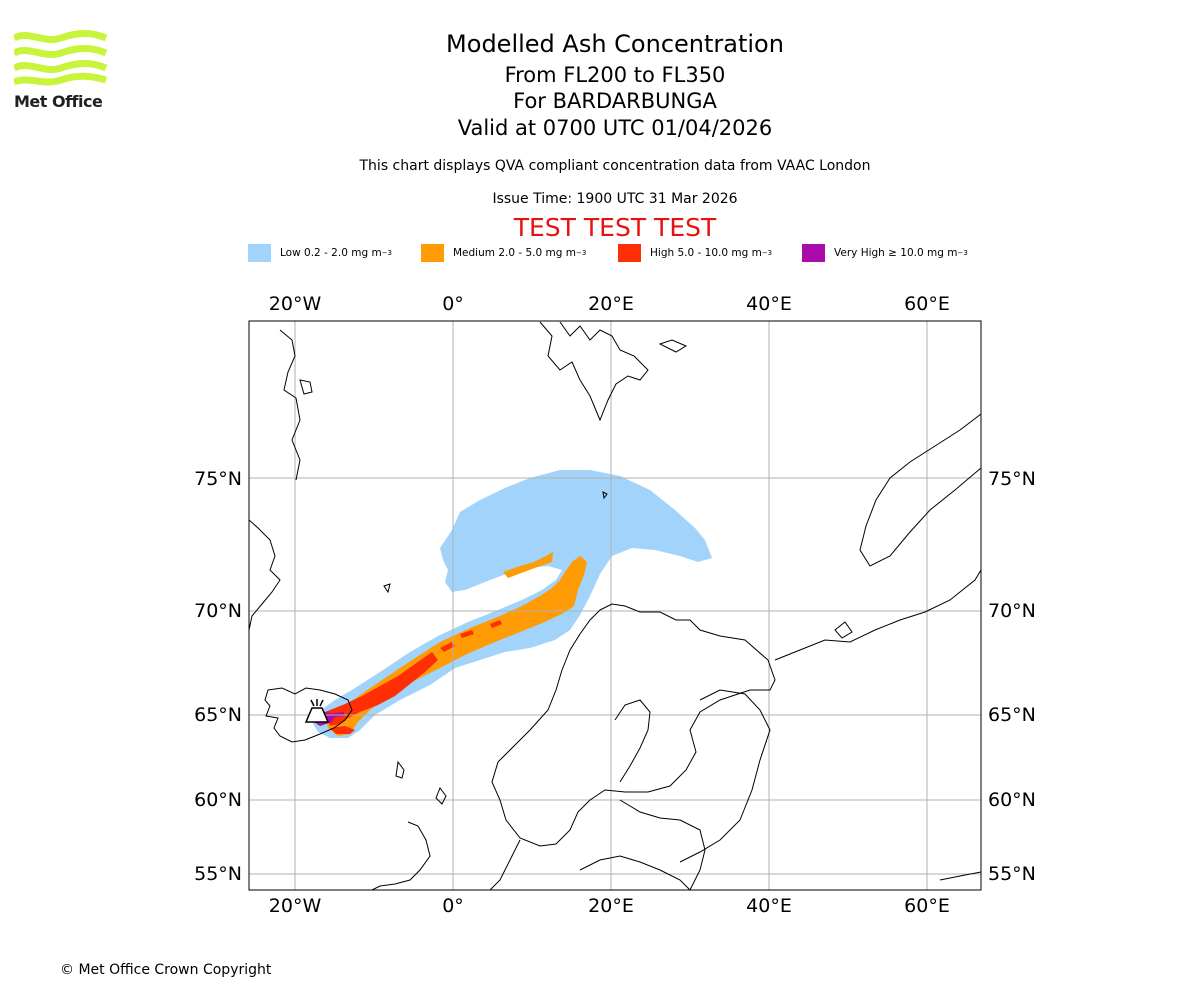  I want to click on legend-label-medium: Medium 2.0 - 5.0 mg m, so click(514, 253).